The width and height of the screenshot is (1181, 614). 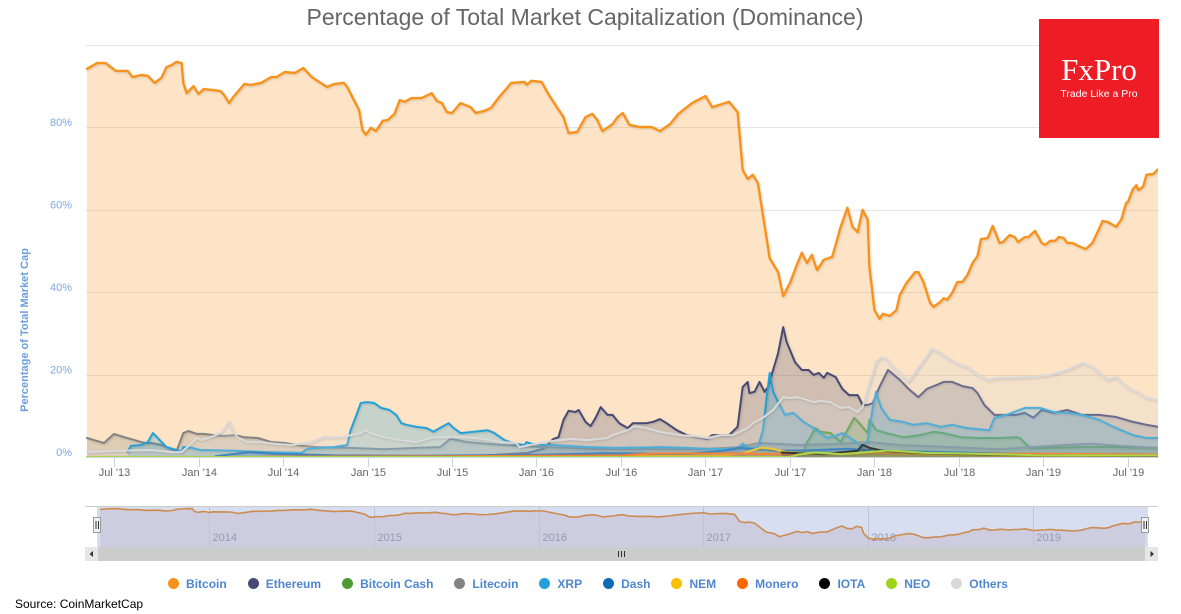 What do you see at coordinates (626, 584) in the screenshot?
I see `legend-item-dash: Dash` at bounding box center [626, 584].